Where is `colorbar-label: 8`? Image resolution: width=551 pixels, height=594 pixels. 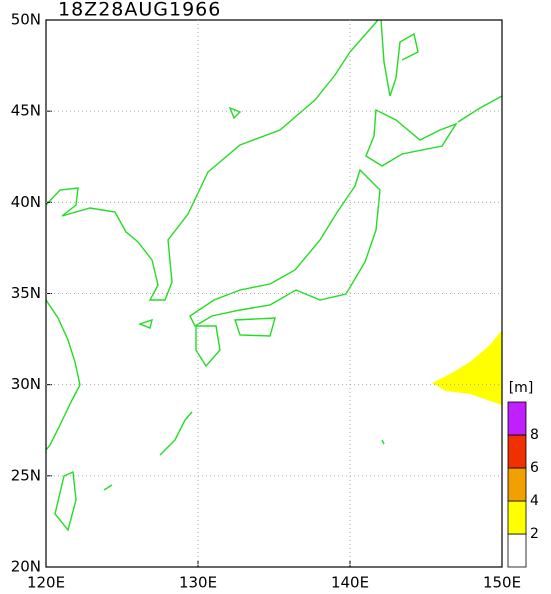
colorbar-label: 8 is located at coordinates (534, 435).